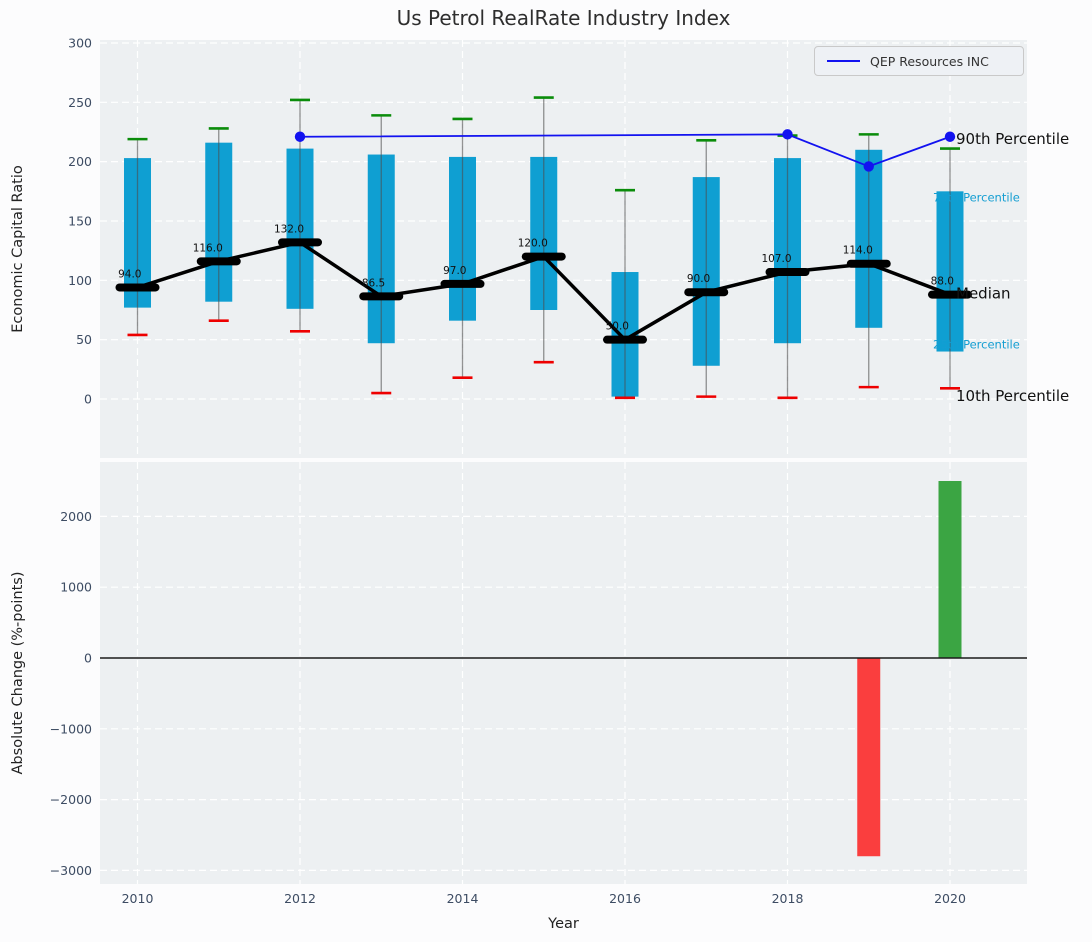 Image resolution: width=1092 pixels, height=942 pixels. What do you see at coordinates (454, 271) in the screenshot?
I see `median-label-2014: 97.0` at bounding box center [454, 271].